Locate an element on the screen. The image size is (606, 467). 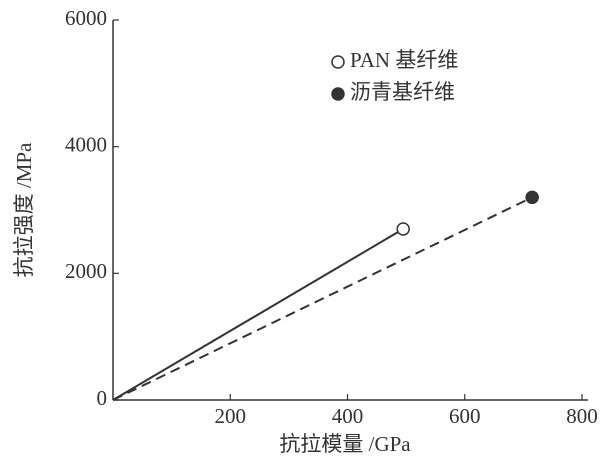
legend-label: 沥青基纤维 is located at coordinates (402, 92).